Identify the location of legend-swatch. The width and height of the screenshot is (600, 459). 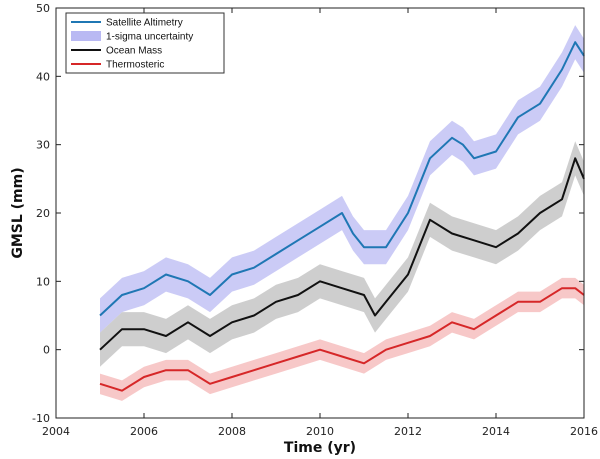
(86, 36).